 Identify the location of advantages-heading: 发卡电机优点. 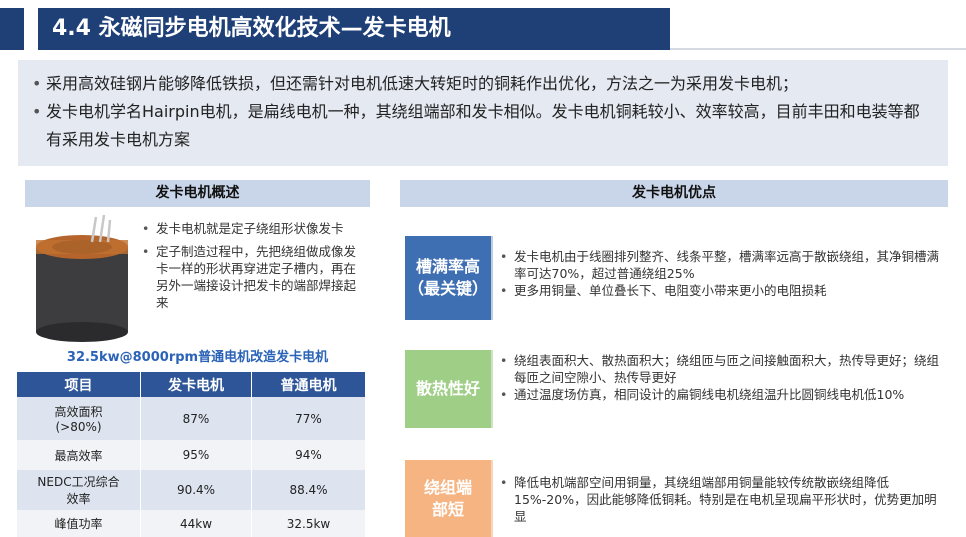
(674, 193).